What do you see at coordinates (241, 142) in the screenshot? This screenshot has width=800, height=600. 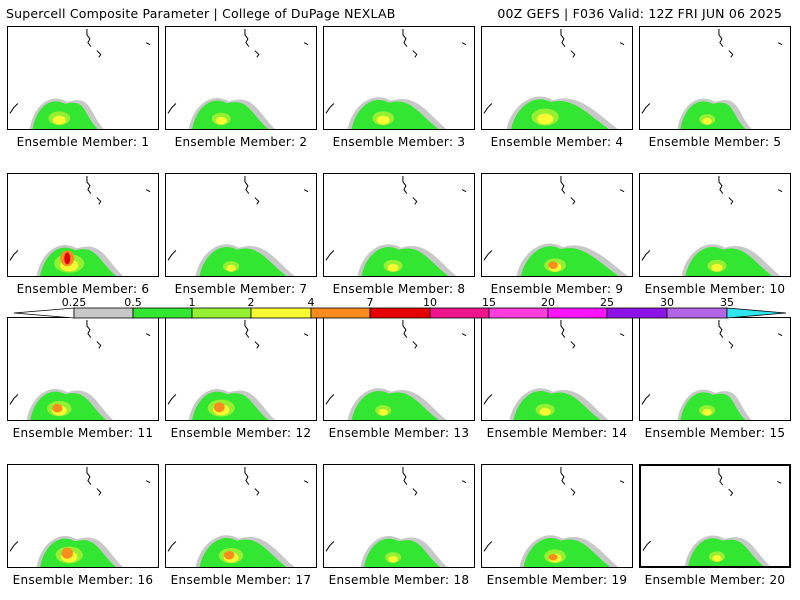 I see `ensemble-member-label: Ensemble Member: 2` at bounding box center [241, 142].